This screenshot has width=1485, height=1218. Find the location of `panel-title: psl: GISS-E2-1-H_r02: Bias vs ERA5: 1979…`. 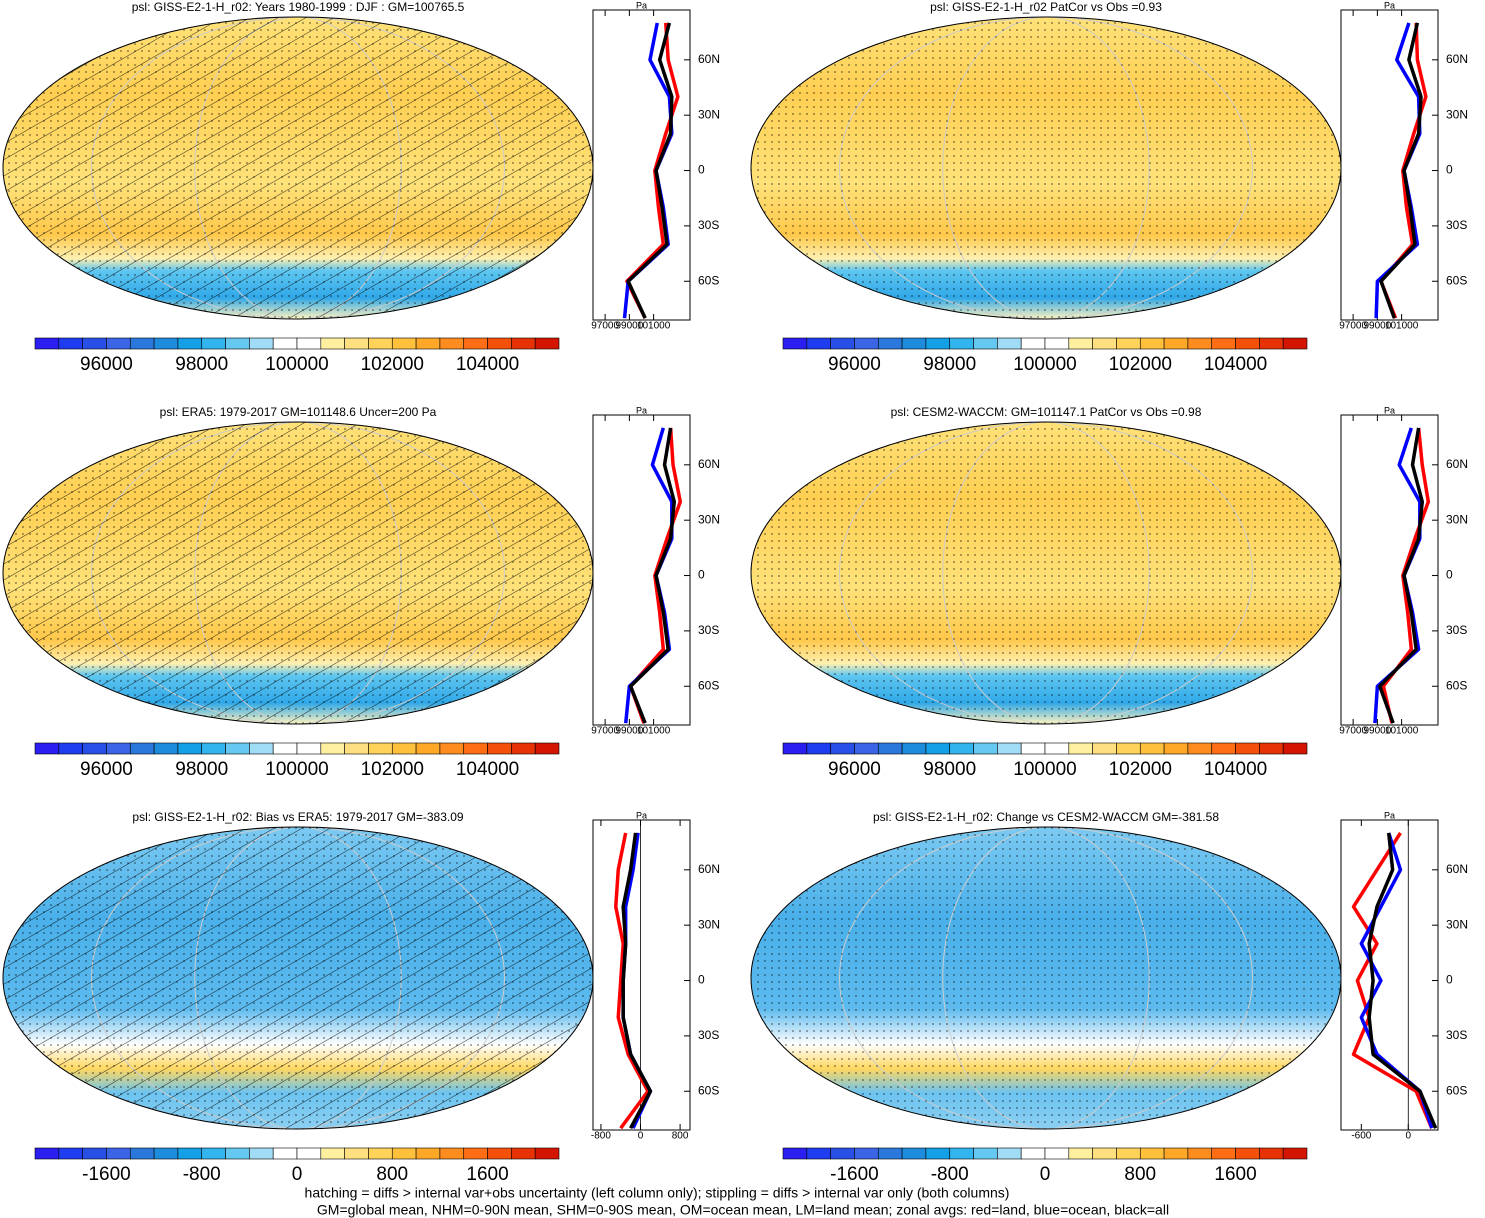

panel-title: psl: GISS-E2-1-H_r02: Bias vs ERA5: 1979… is located at coordinates (297, 817).